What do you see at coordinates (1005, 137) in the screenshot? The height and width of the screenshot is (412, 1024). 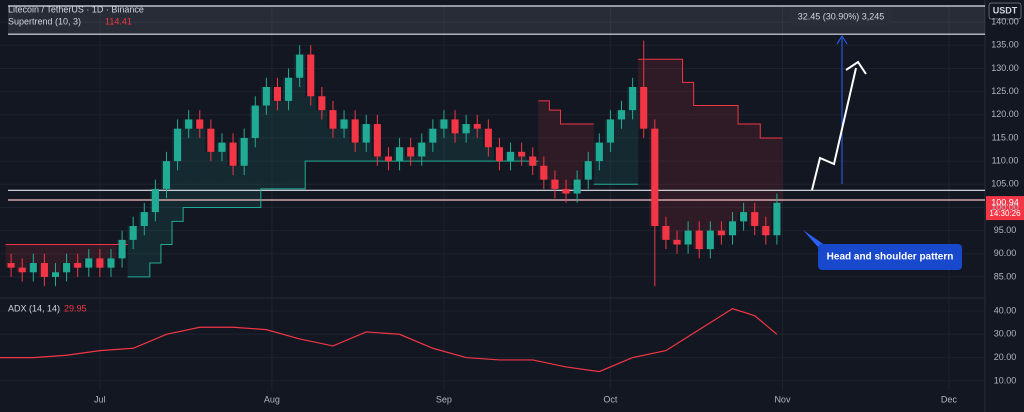 I see `y-tick-label: 115.00` at bounding box center [1005, 137].